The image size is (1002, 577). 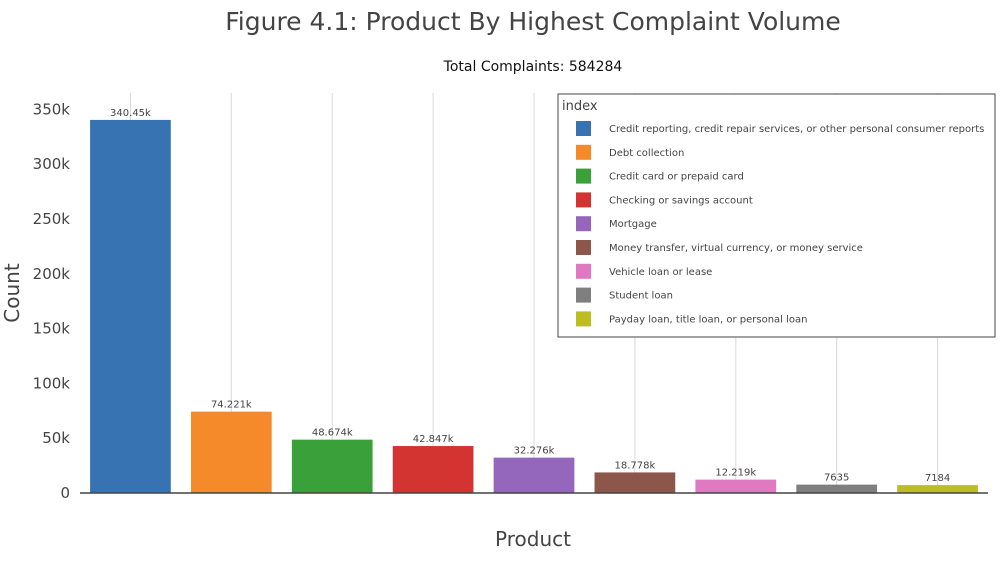 What do you see at coordinates (52, 274) in the screenshot?
I see `y-tick-label: 200k` at bounding box center [52, 274].